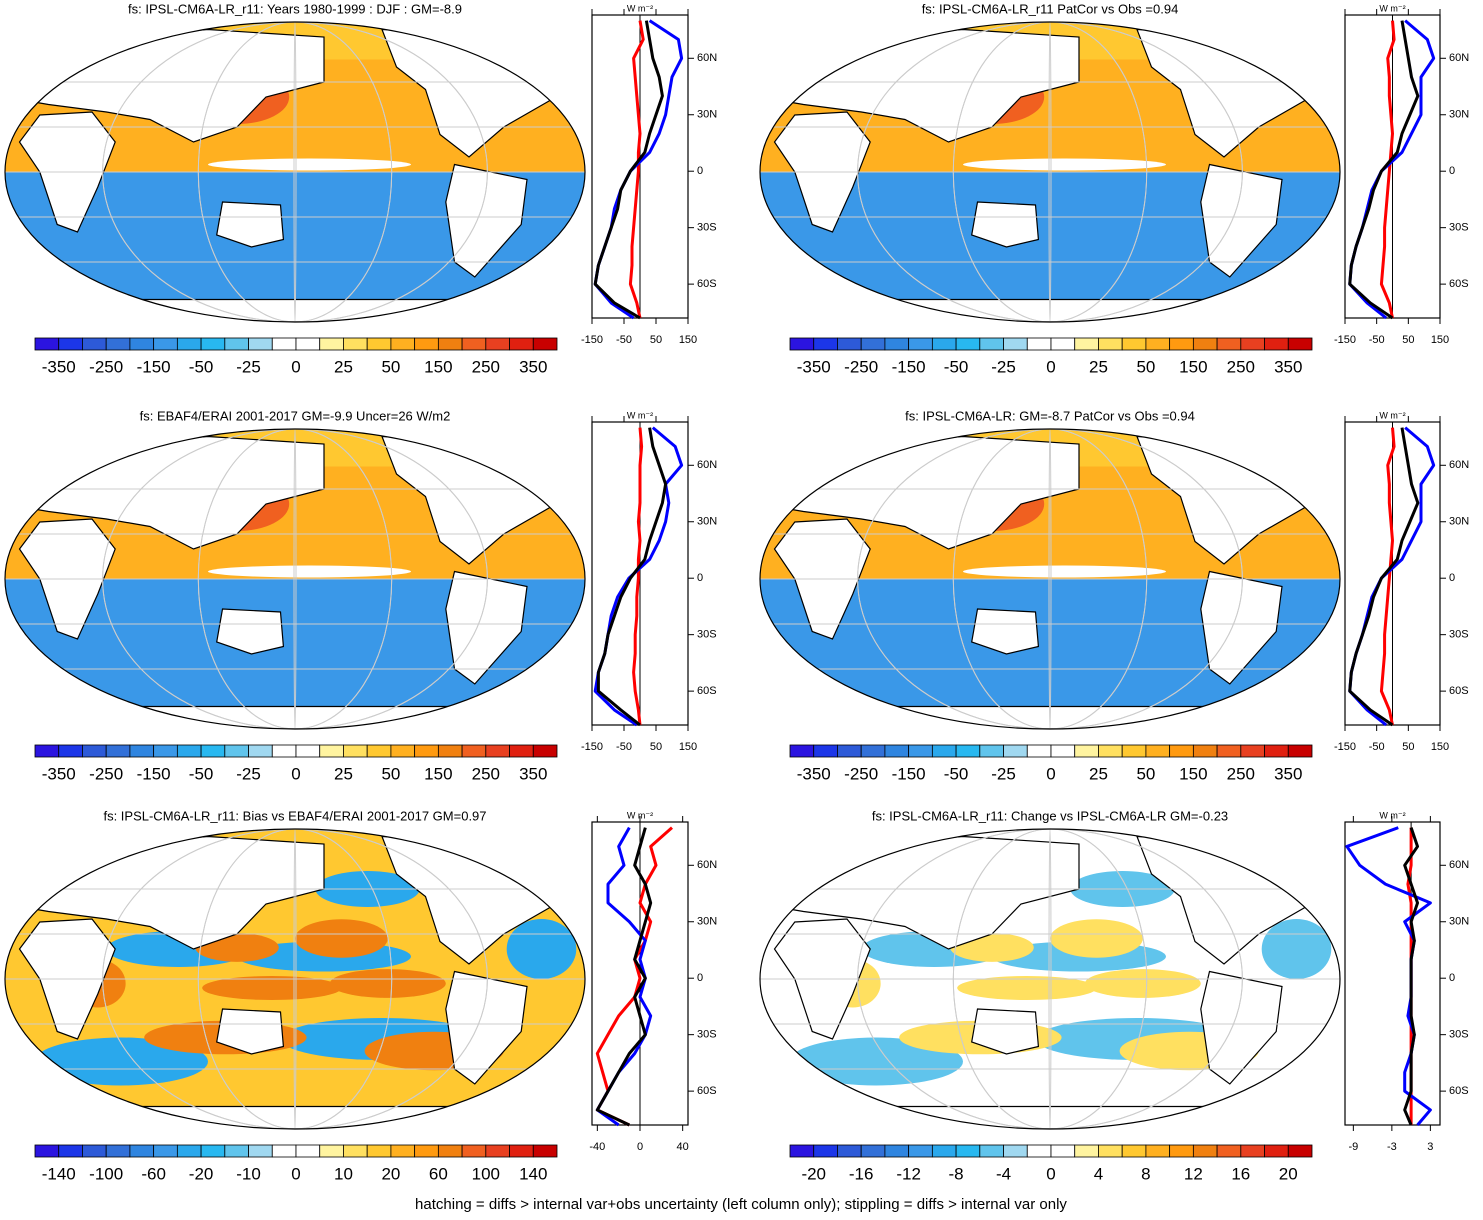 This screenshot has height=1220, width=1483. Describe the element at coordinates (1459, 465) in the screenshot. I see `lat-label: 60N` at that location.